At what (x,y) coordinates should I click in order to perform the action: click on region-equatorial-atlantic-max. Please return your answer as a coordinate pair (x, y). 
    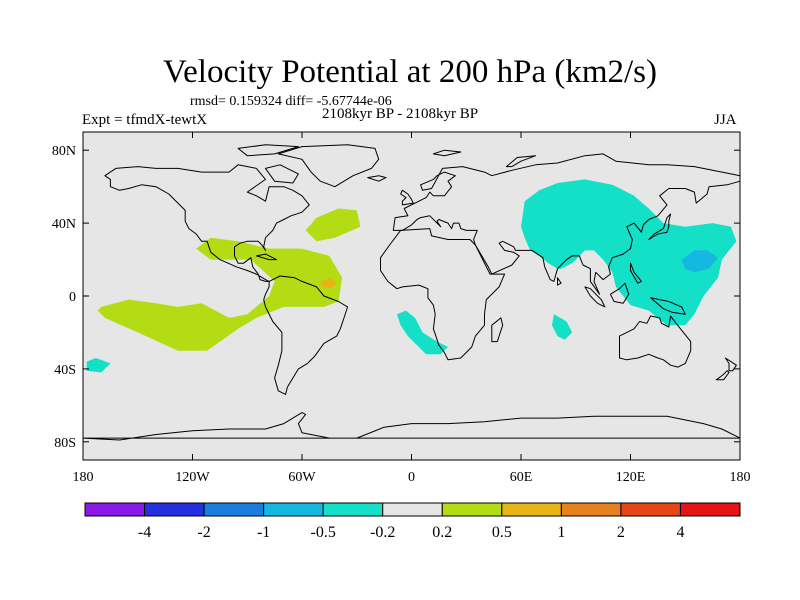
    Looking at the image, I should click on (328, 283).